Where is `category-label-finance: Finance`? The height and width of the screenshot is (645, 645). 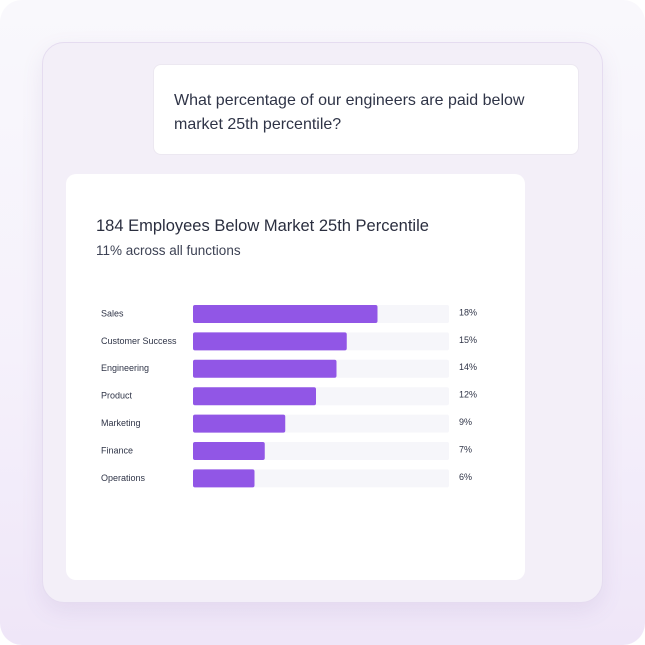
category-label-finance: Finance is located at coordinates (117, 450).